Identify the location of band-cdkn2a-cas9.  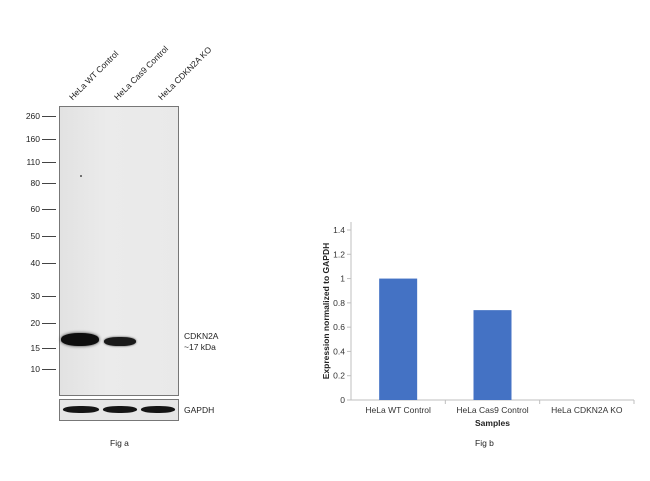
(120, 341).